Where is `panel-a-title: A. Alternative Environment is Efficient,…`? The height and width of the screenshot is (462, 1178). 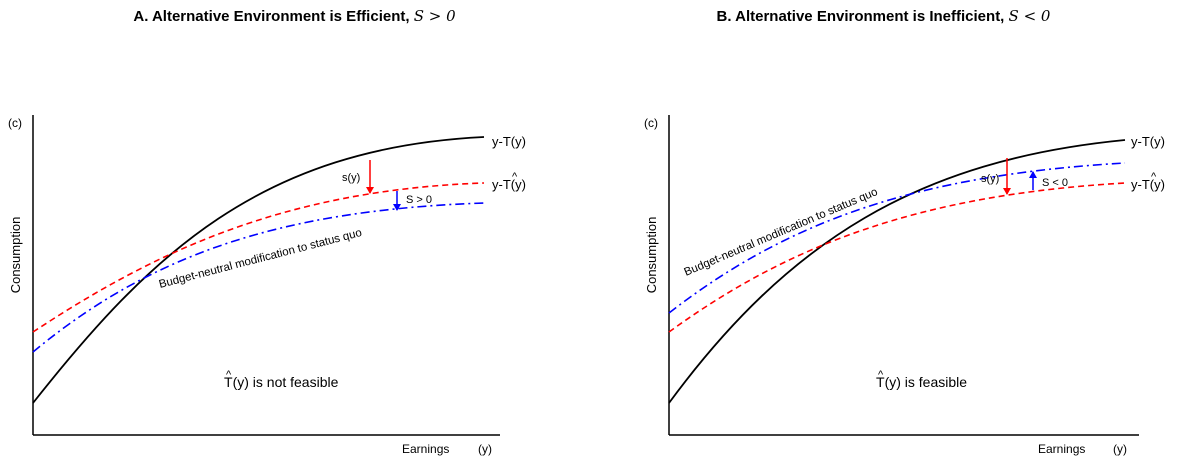
panel-a-title: A. Alternative Environment is Efficient,… is located at coordinates (294, 16).